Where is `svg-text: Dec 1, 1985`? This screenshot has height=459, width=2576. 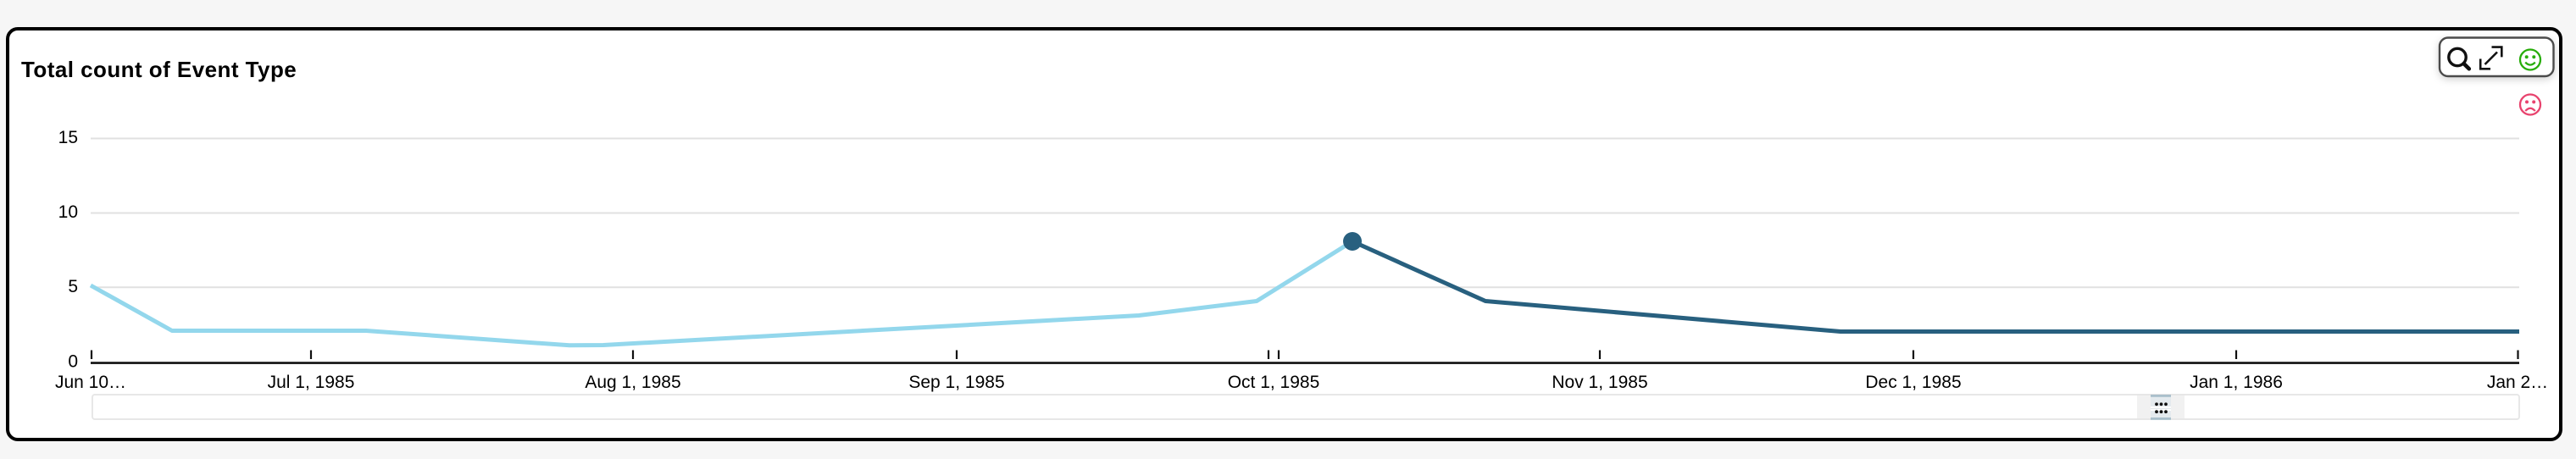
svg-text: Dec 1, 1985 is located at coordinates (1913, 382).